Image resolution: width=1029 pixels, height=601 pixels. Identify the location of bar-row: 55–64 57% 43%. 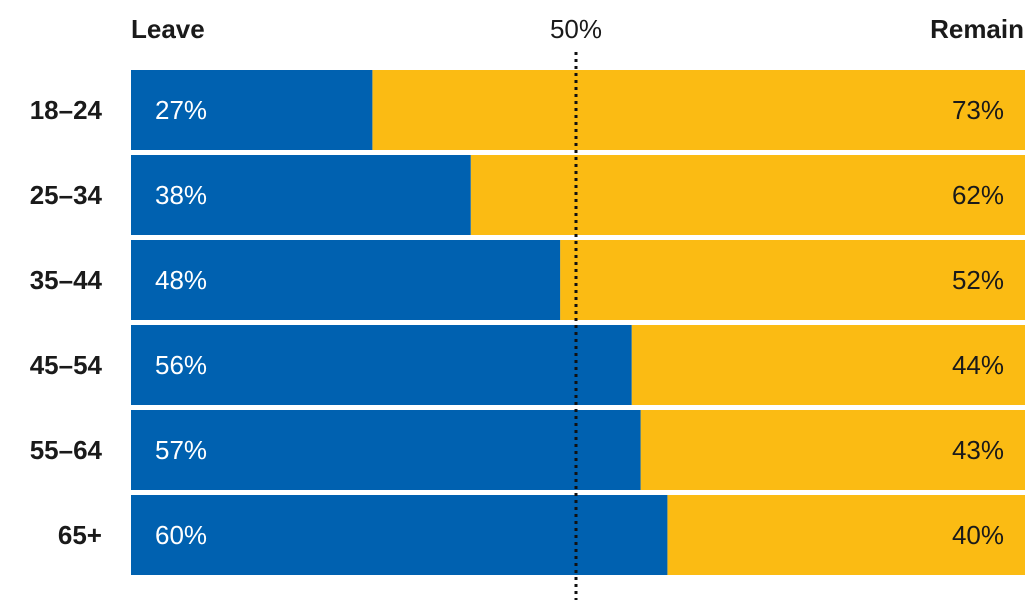
(527, 450).